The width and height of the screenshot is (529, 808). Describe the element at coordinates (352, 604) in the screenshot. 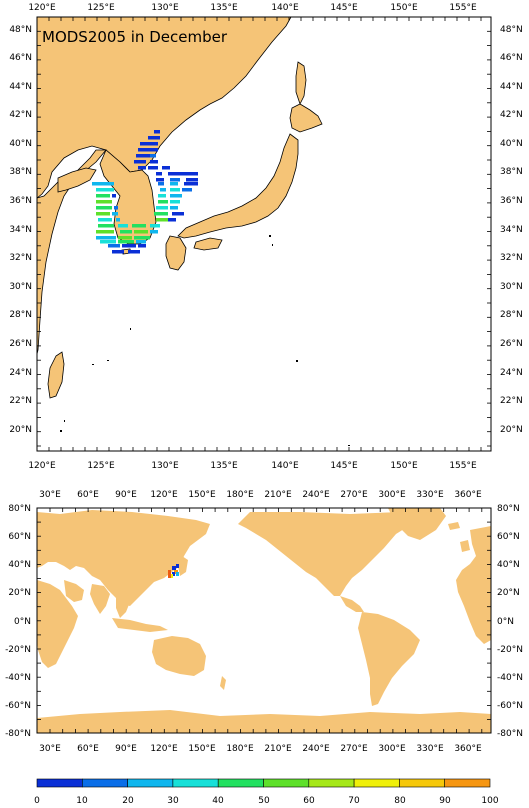

I see `central-america` at that location.